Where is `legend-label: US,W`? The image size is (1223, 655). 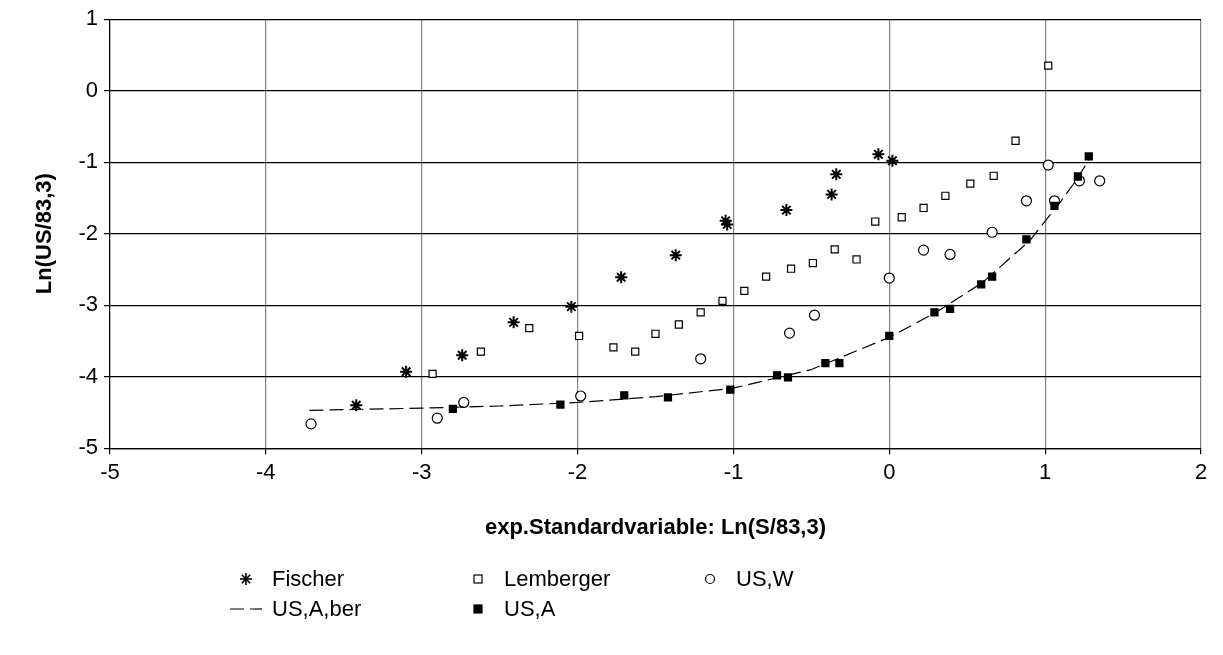
legend-label: US,W is located at coordinates (765, 579).